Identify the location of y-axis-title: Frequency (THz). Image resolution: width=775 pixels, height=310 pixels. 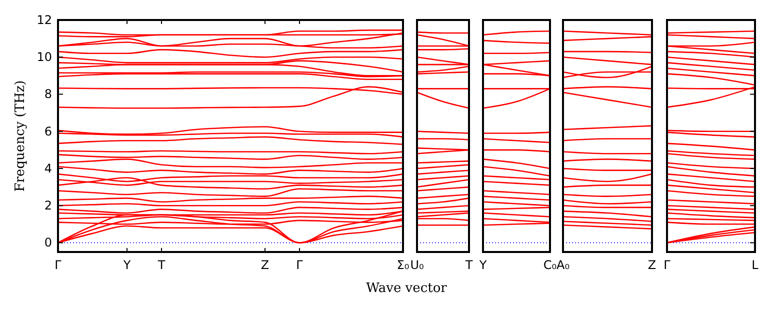
(20, 136).